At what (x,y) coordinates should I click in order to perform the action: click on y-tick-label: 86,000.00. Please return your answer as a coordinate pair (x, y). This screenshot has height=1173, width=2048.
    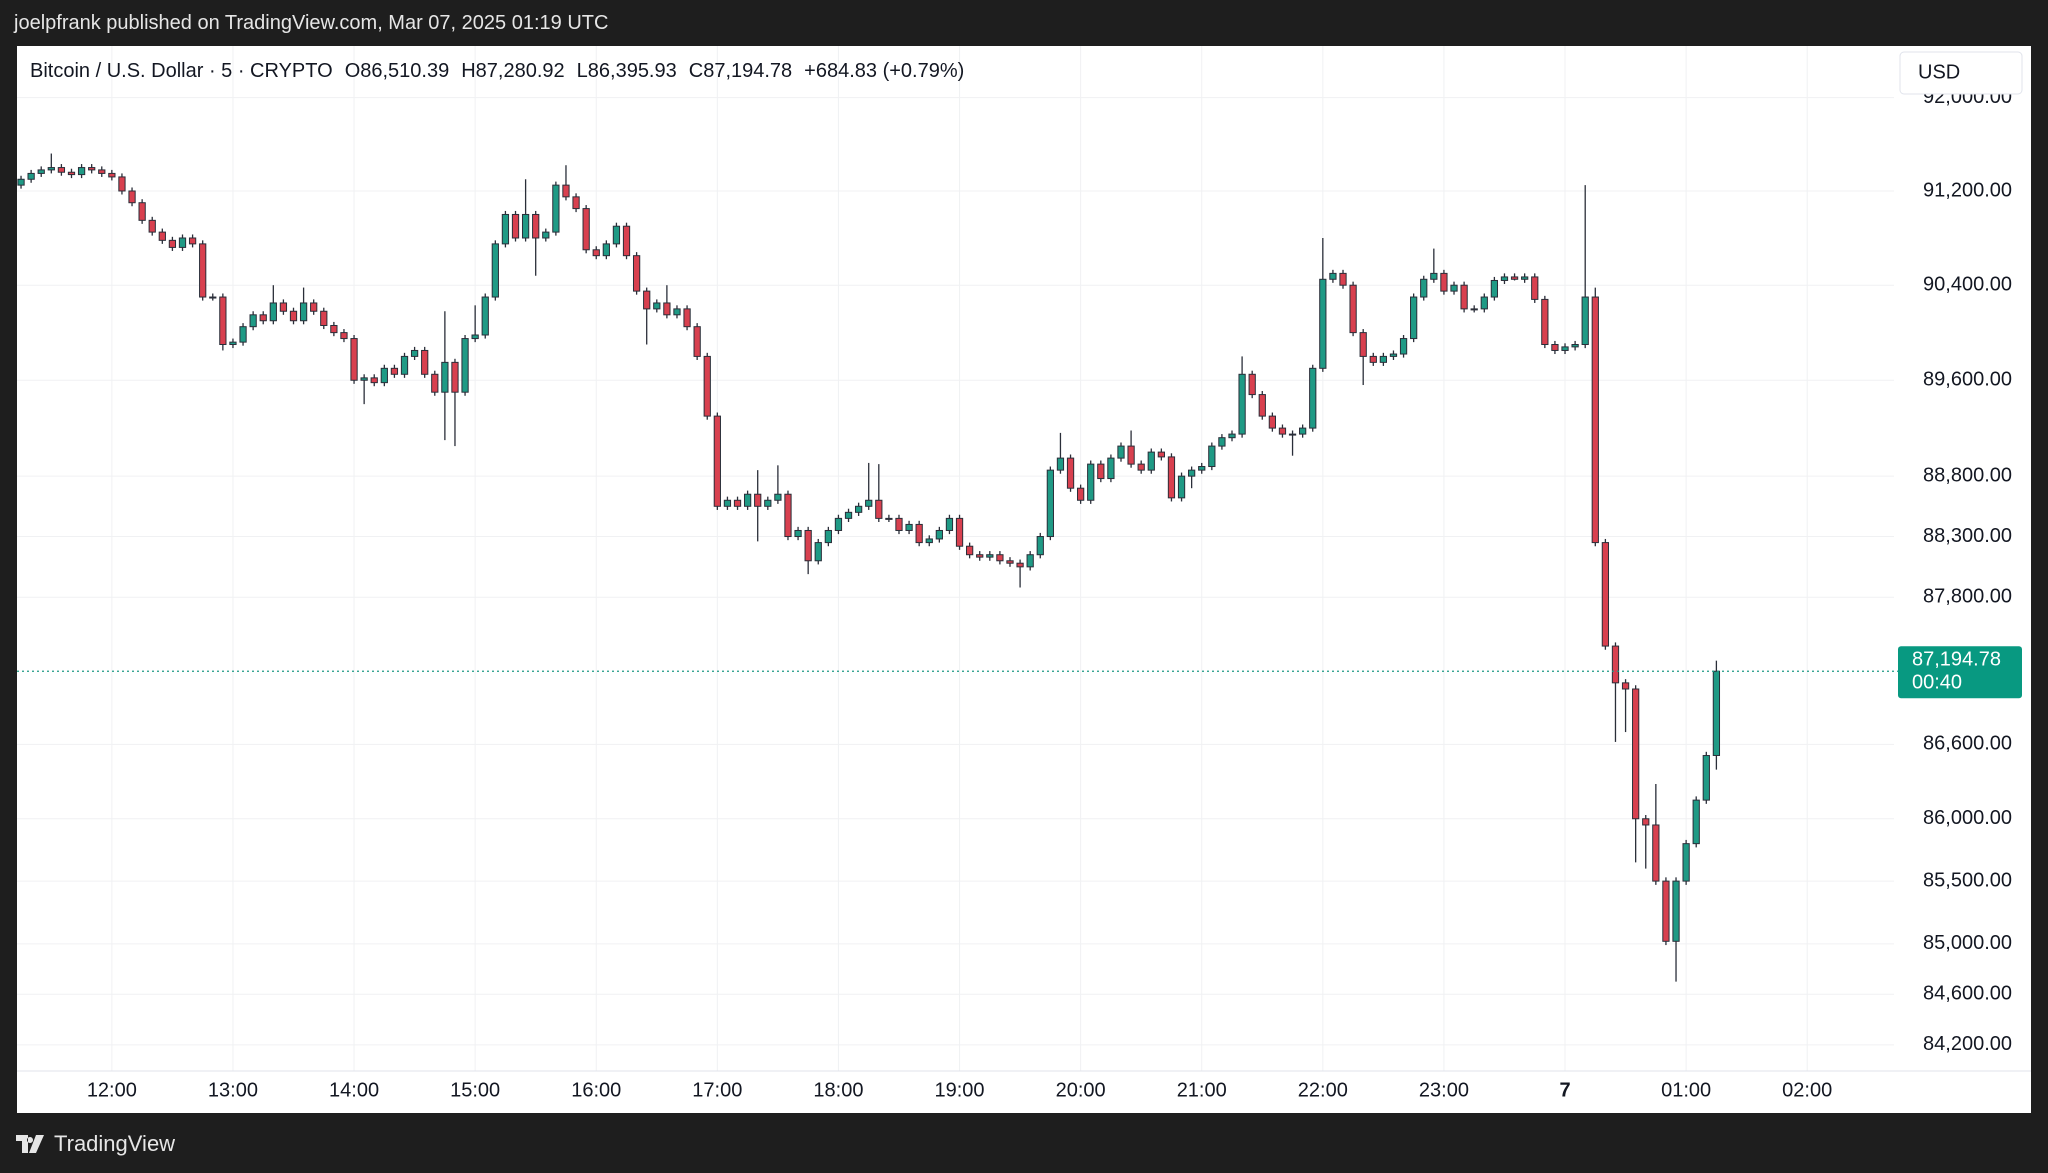
    Looking at the image, I should click on (1967, 818).